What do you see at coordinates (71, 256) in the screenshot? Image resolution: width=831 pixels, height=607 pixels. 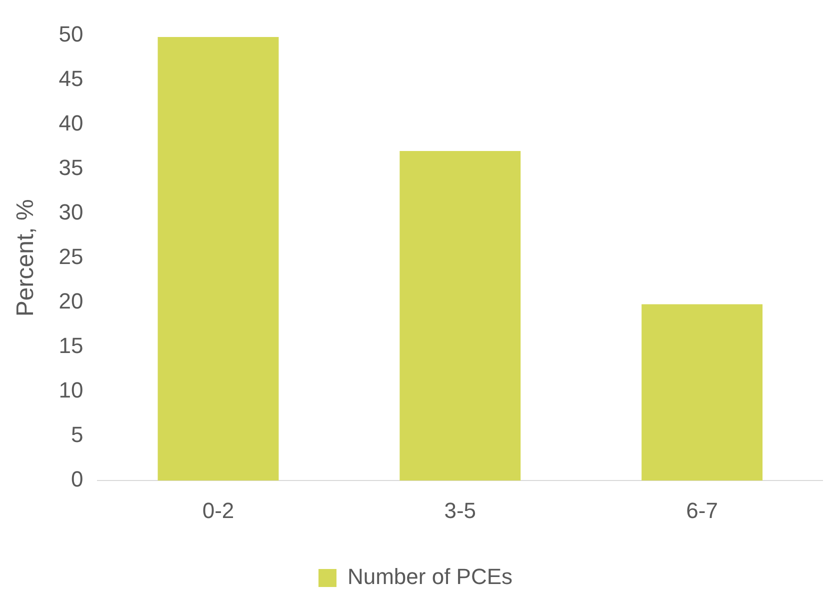 I see `y-tick-label: 25` at bounding box center [71, 256].